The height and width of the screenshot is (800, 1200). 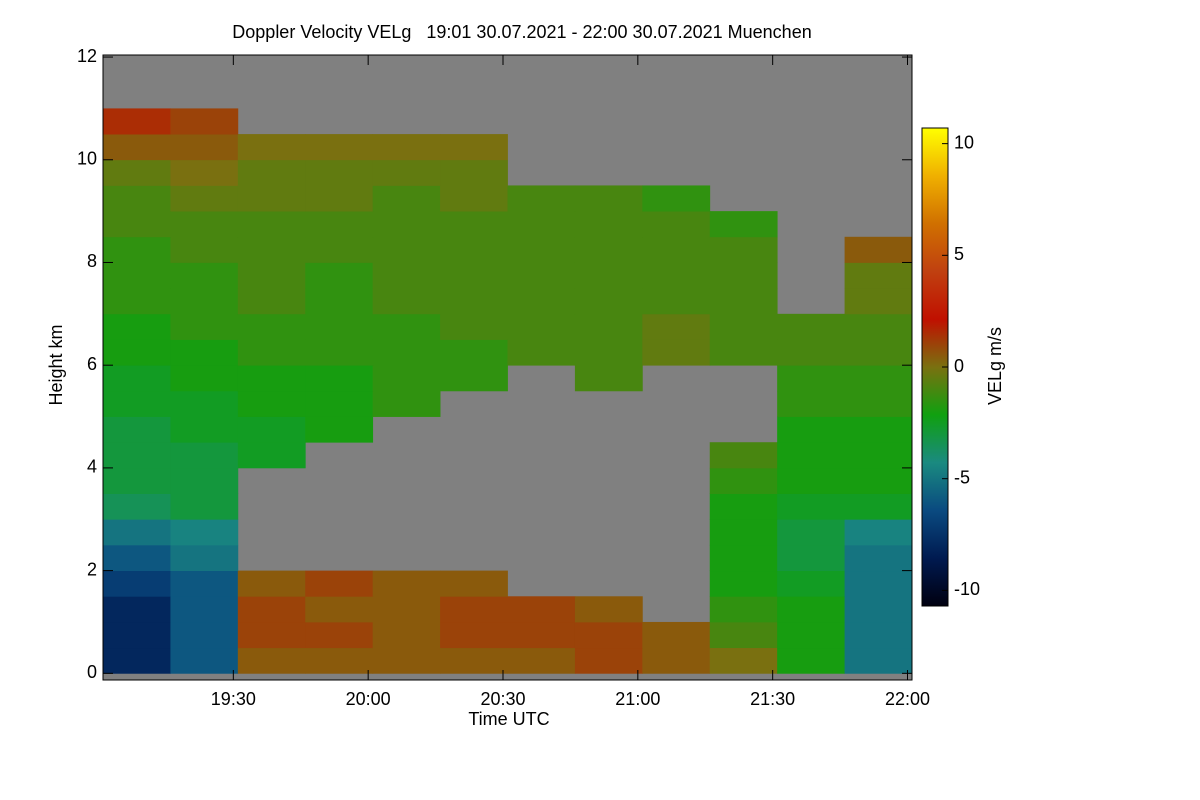 I want to click on y-tick-label: 6, so click(x=92, y=364).